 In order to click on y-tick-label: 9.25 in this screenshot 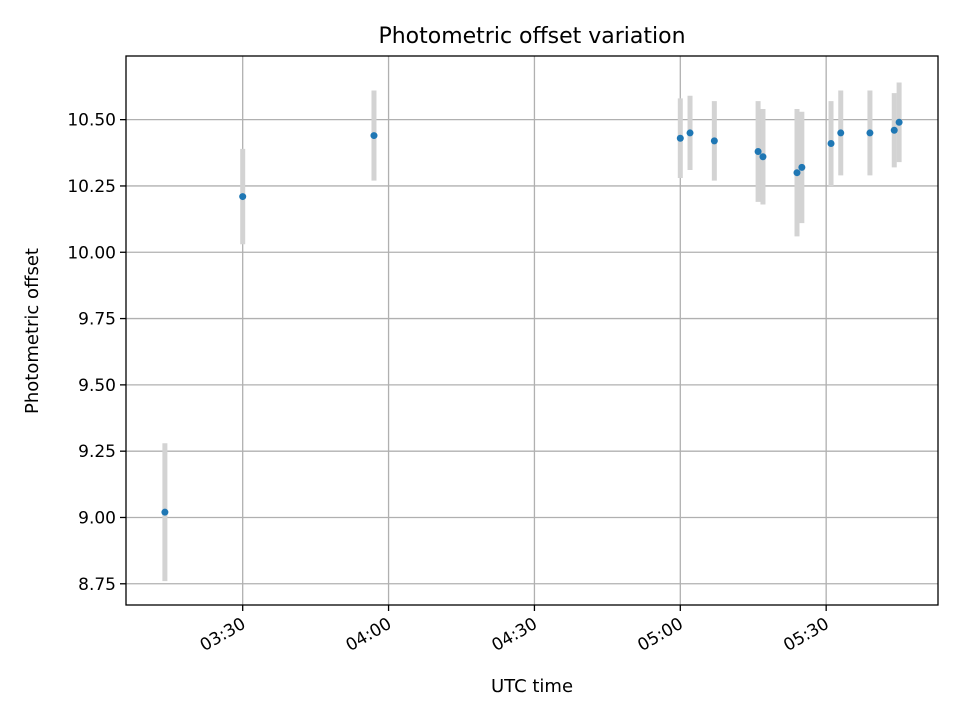, I will do `click(97, 452)`.